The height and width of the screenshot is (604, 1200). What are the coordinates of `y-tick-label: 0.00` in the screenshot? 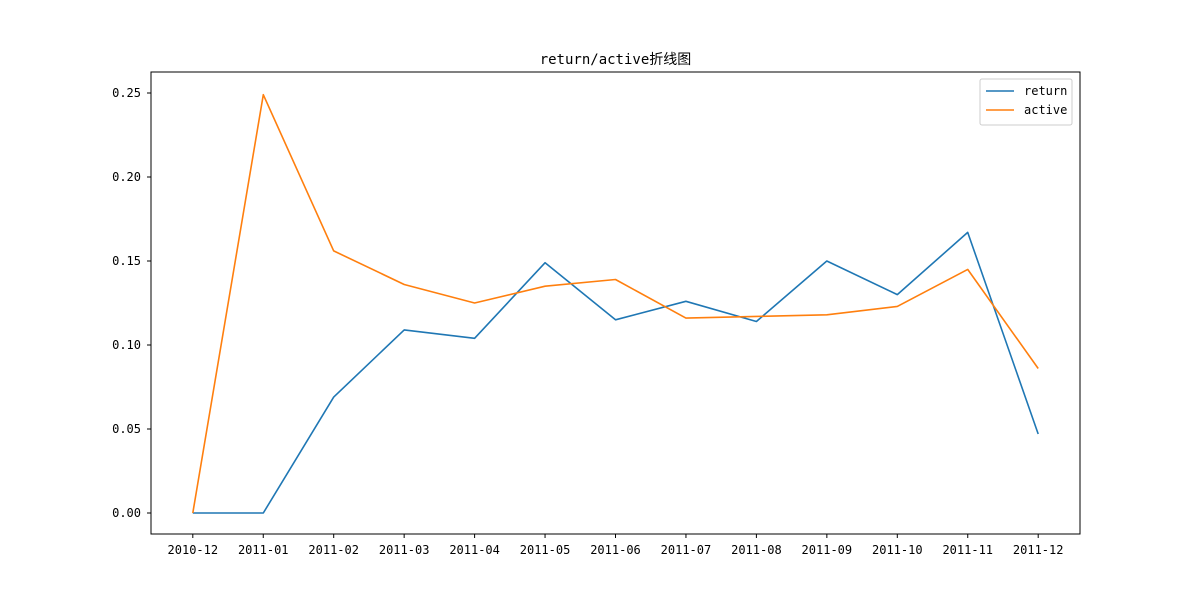 It's located at (126, 513).